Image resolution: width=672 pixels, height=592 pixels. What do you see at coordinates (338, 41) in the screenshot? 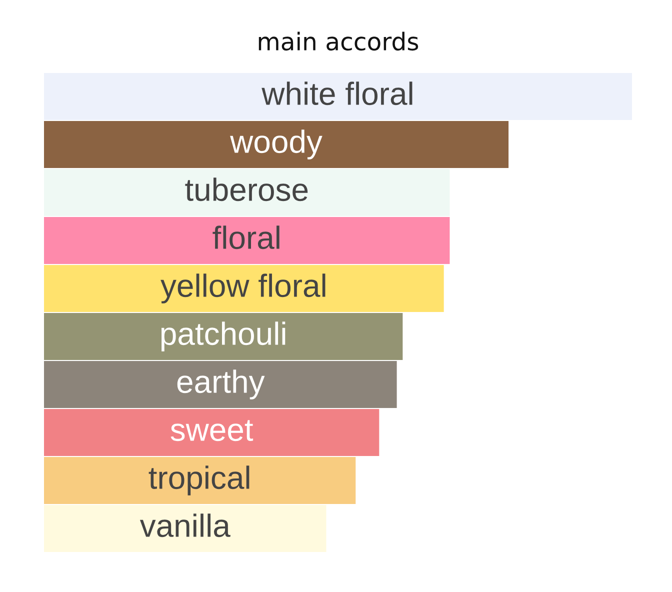
I see `chart-title: main accords` at bounding box center [338, 41].